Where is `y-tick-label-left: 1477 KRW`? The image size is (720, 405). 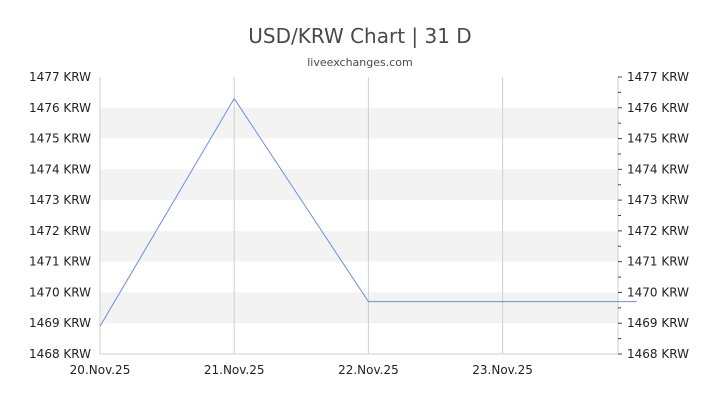
y-tick-label-left: 1477 KRW is located at coordinates (60, 77).